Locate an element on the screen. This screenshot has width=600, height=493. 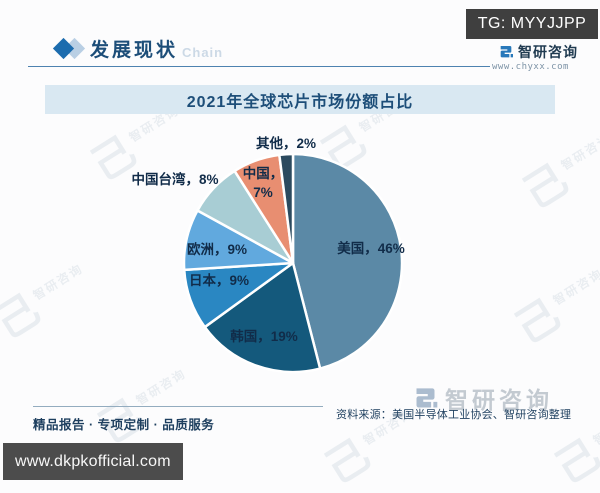
chart-title: 2021年全球芯片市场份额占比 is located at coordinates (300, 102).